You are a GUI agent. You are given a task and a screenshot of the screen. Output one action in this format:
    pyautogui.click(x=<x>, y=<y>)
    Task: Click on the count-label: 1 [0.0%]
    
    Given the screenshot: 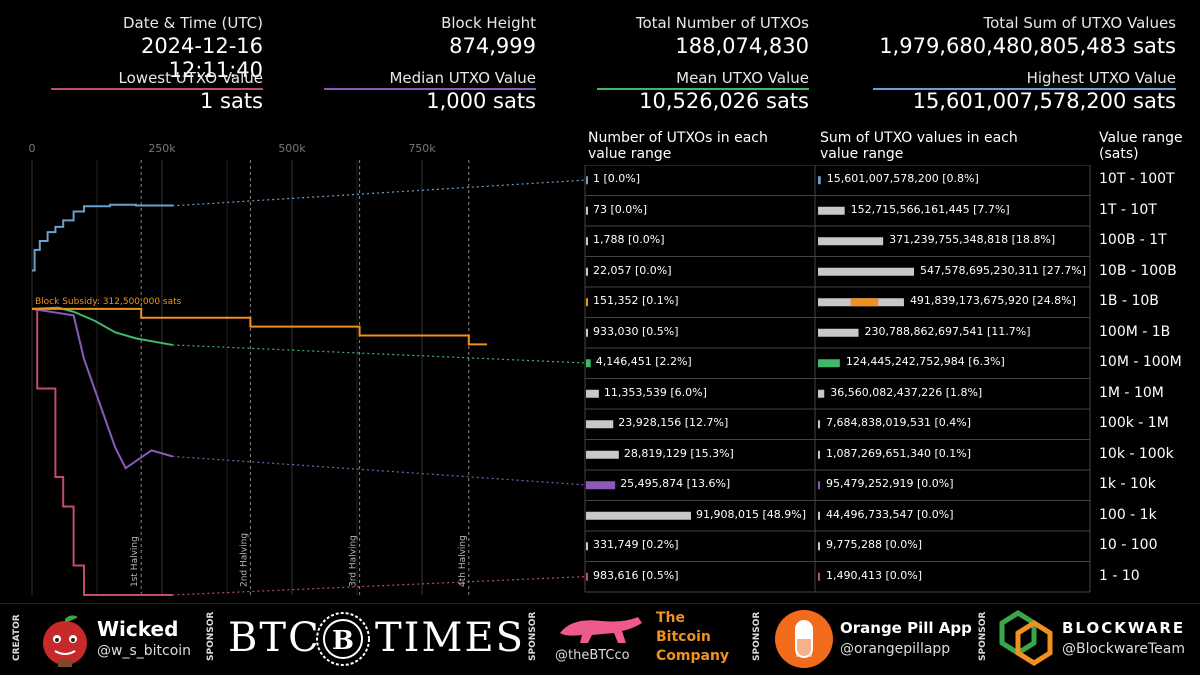 What is the action you would take?
    pyautogui.click(x=617, y=179)
    